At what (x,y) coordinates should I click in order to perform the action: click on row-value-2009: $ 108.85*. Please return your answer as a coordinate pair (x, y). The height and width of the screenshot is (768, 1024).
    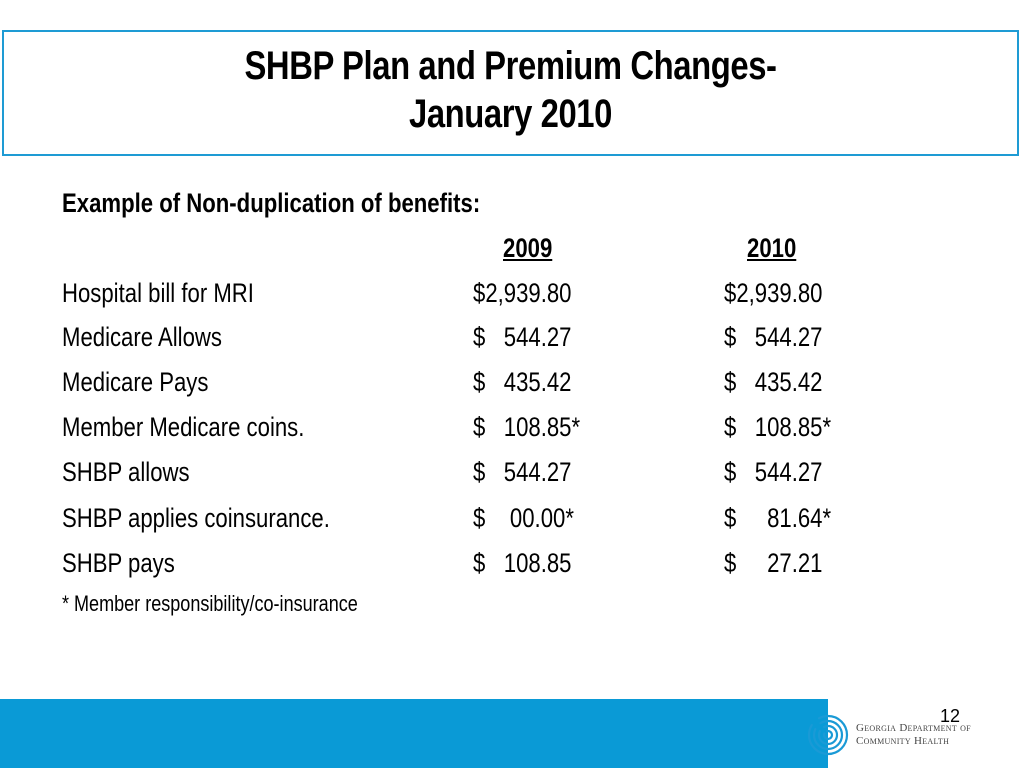
    Looking at the image, I should click on (527, 427).